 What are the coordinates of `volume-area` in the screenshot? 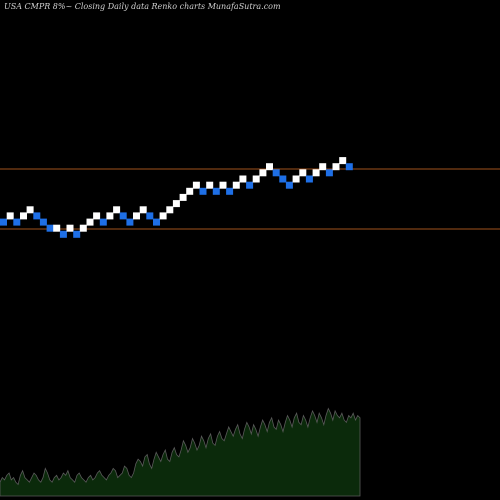 It's located at (180, 452).